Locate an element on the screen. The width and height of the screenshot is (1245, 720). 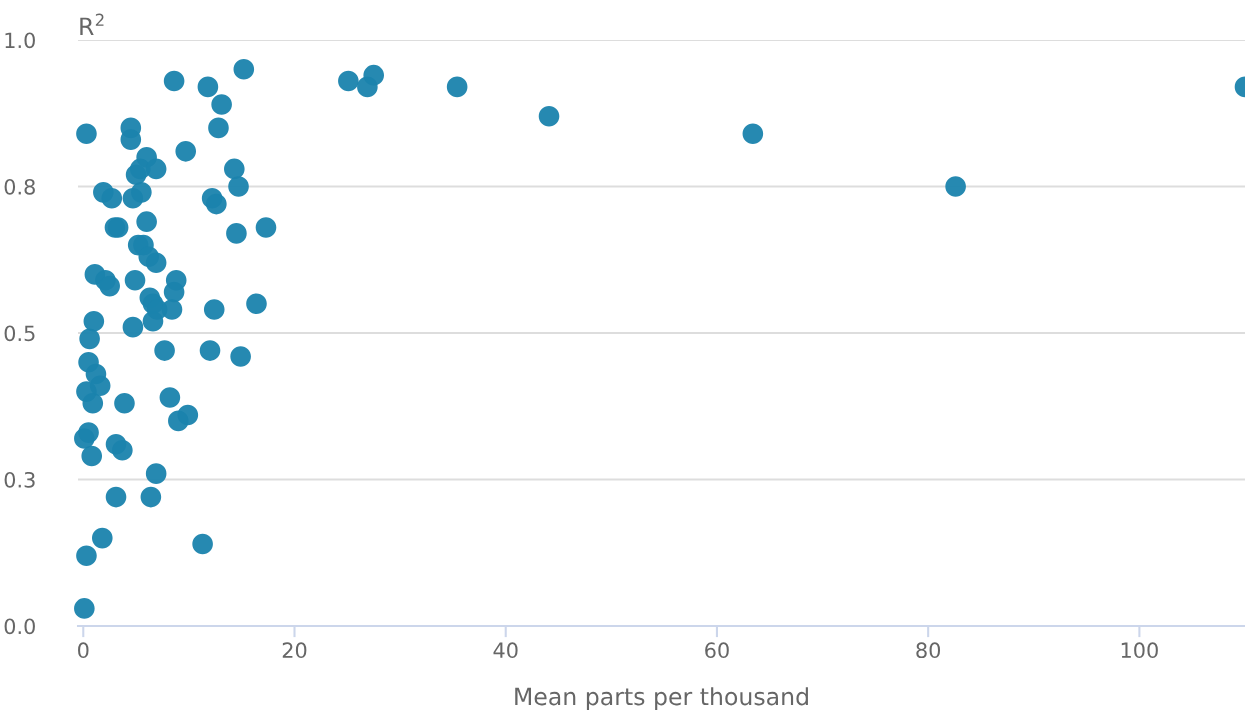
y-tick-label: 0.0 is located at coordinates (19, 626).